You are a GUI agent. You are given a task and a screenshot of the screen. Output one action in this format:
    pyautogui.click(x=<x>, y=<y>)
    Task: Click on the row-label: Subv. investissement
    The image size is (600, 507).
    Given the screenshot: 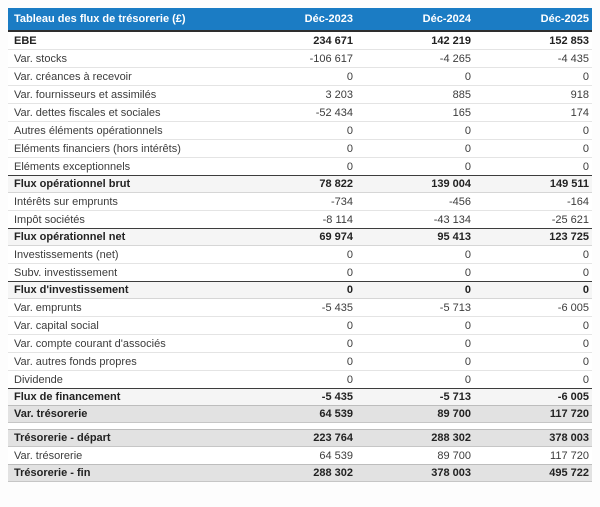 What is the action you would take?
    pyautogui.click(x=66, y=272)
    